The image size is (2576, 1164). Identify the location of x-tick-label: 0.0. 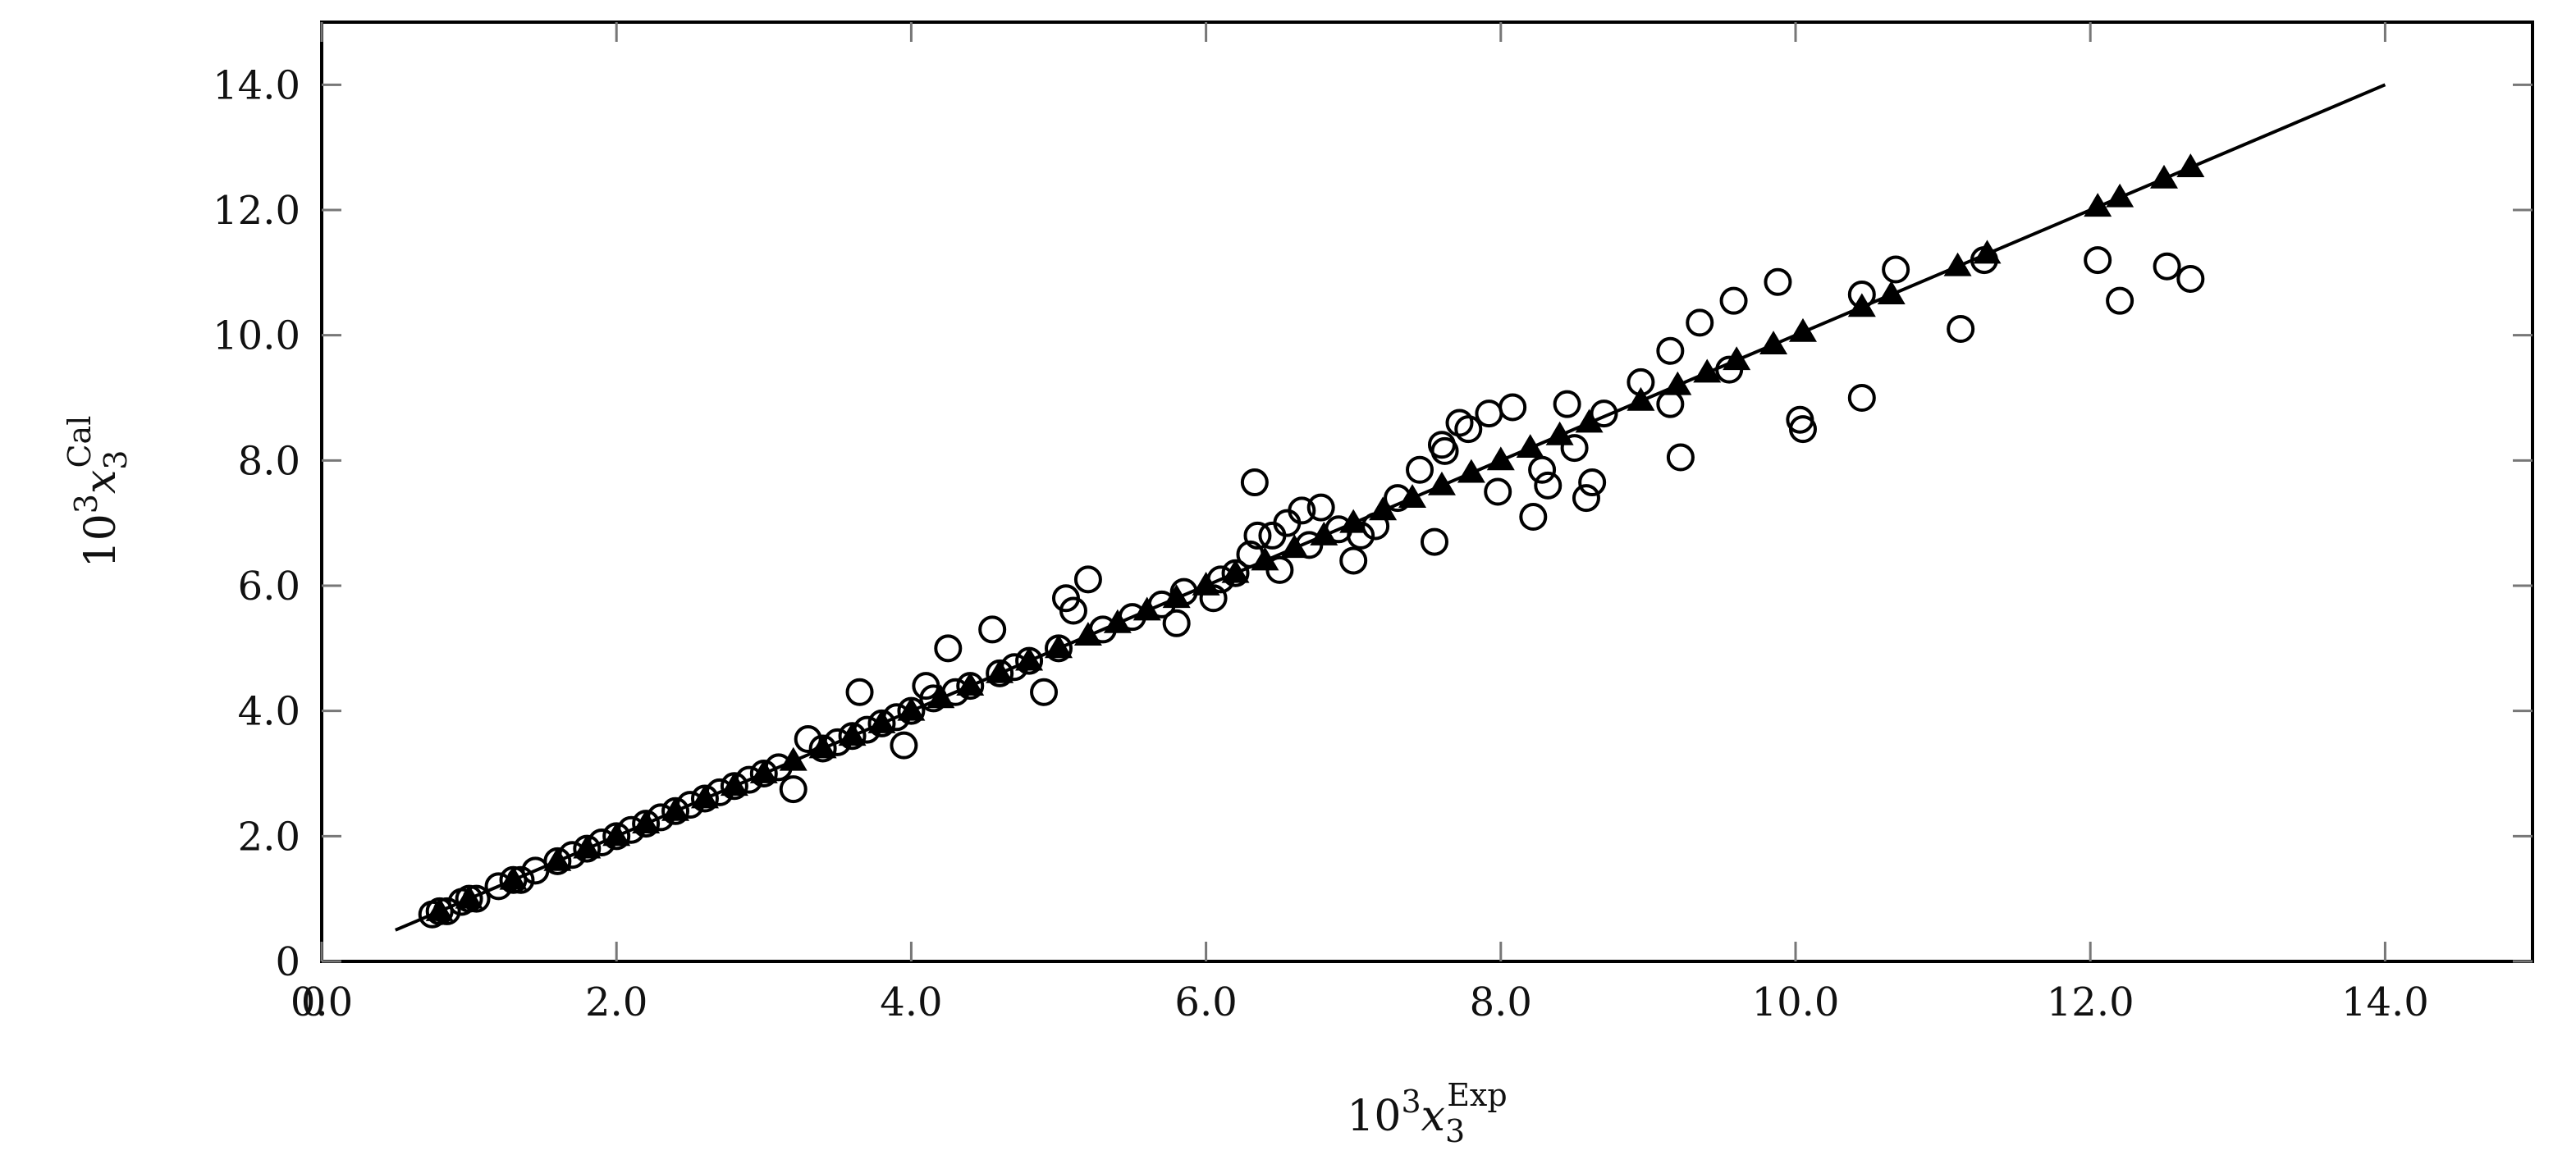
(322, 1002).